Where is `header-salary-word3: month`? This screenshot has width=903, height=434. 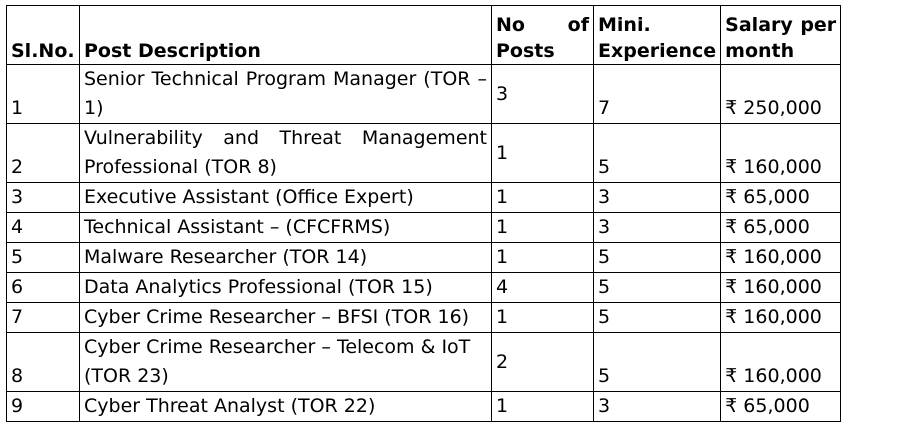
header-salary-word3: month is located at coordinates (760, 51).